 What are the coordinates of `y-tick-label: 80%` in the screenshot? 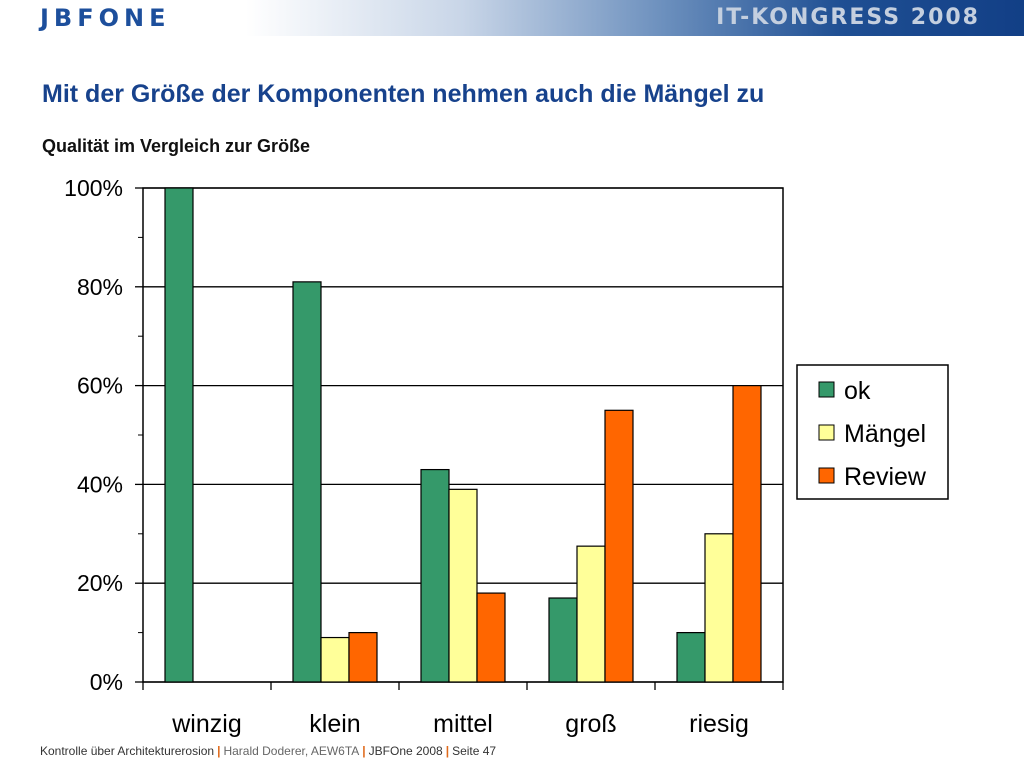 It's located at (100, 287).